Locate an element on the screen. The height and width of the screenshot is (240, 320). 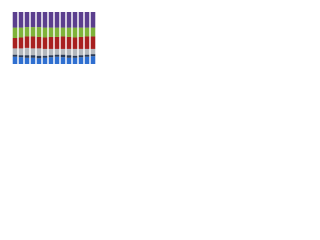
chart is located at coordinates (54, 38).